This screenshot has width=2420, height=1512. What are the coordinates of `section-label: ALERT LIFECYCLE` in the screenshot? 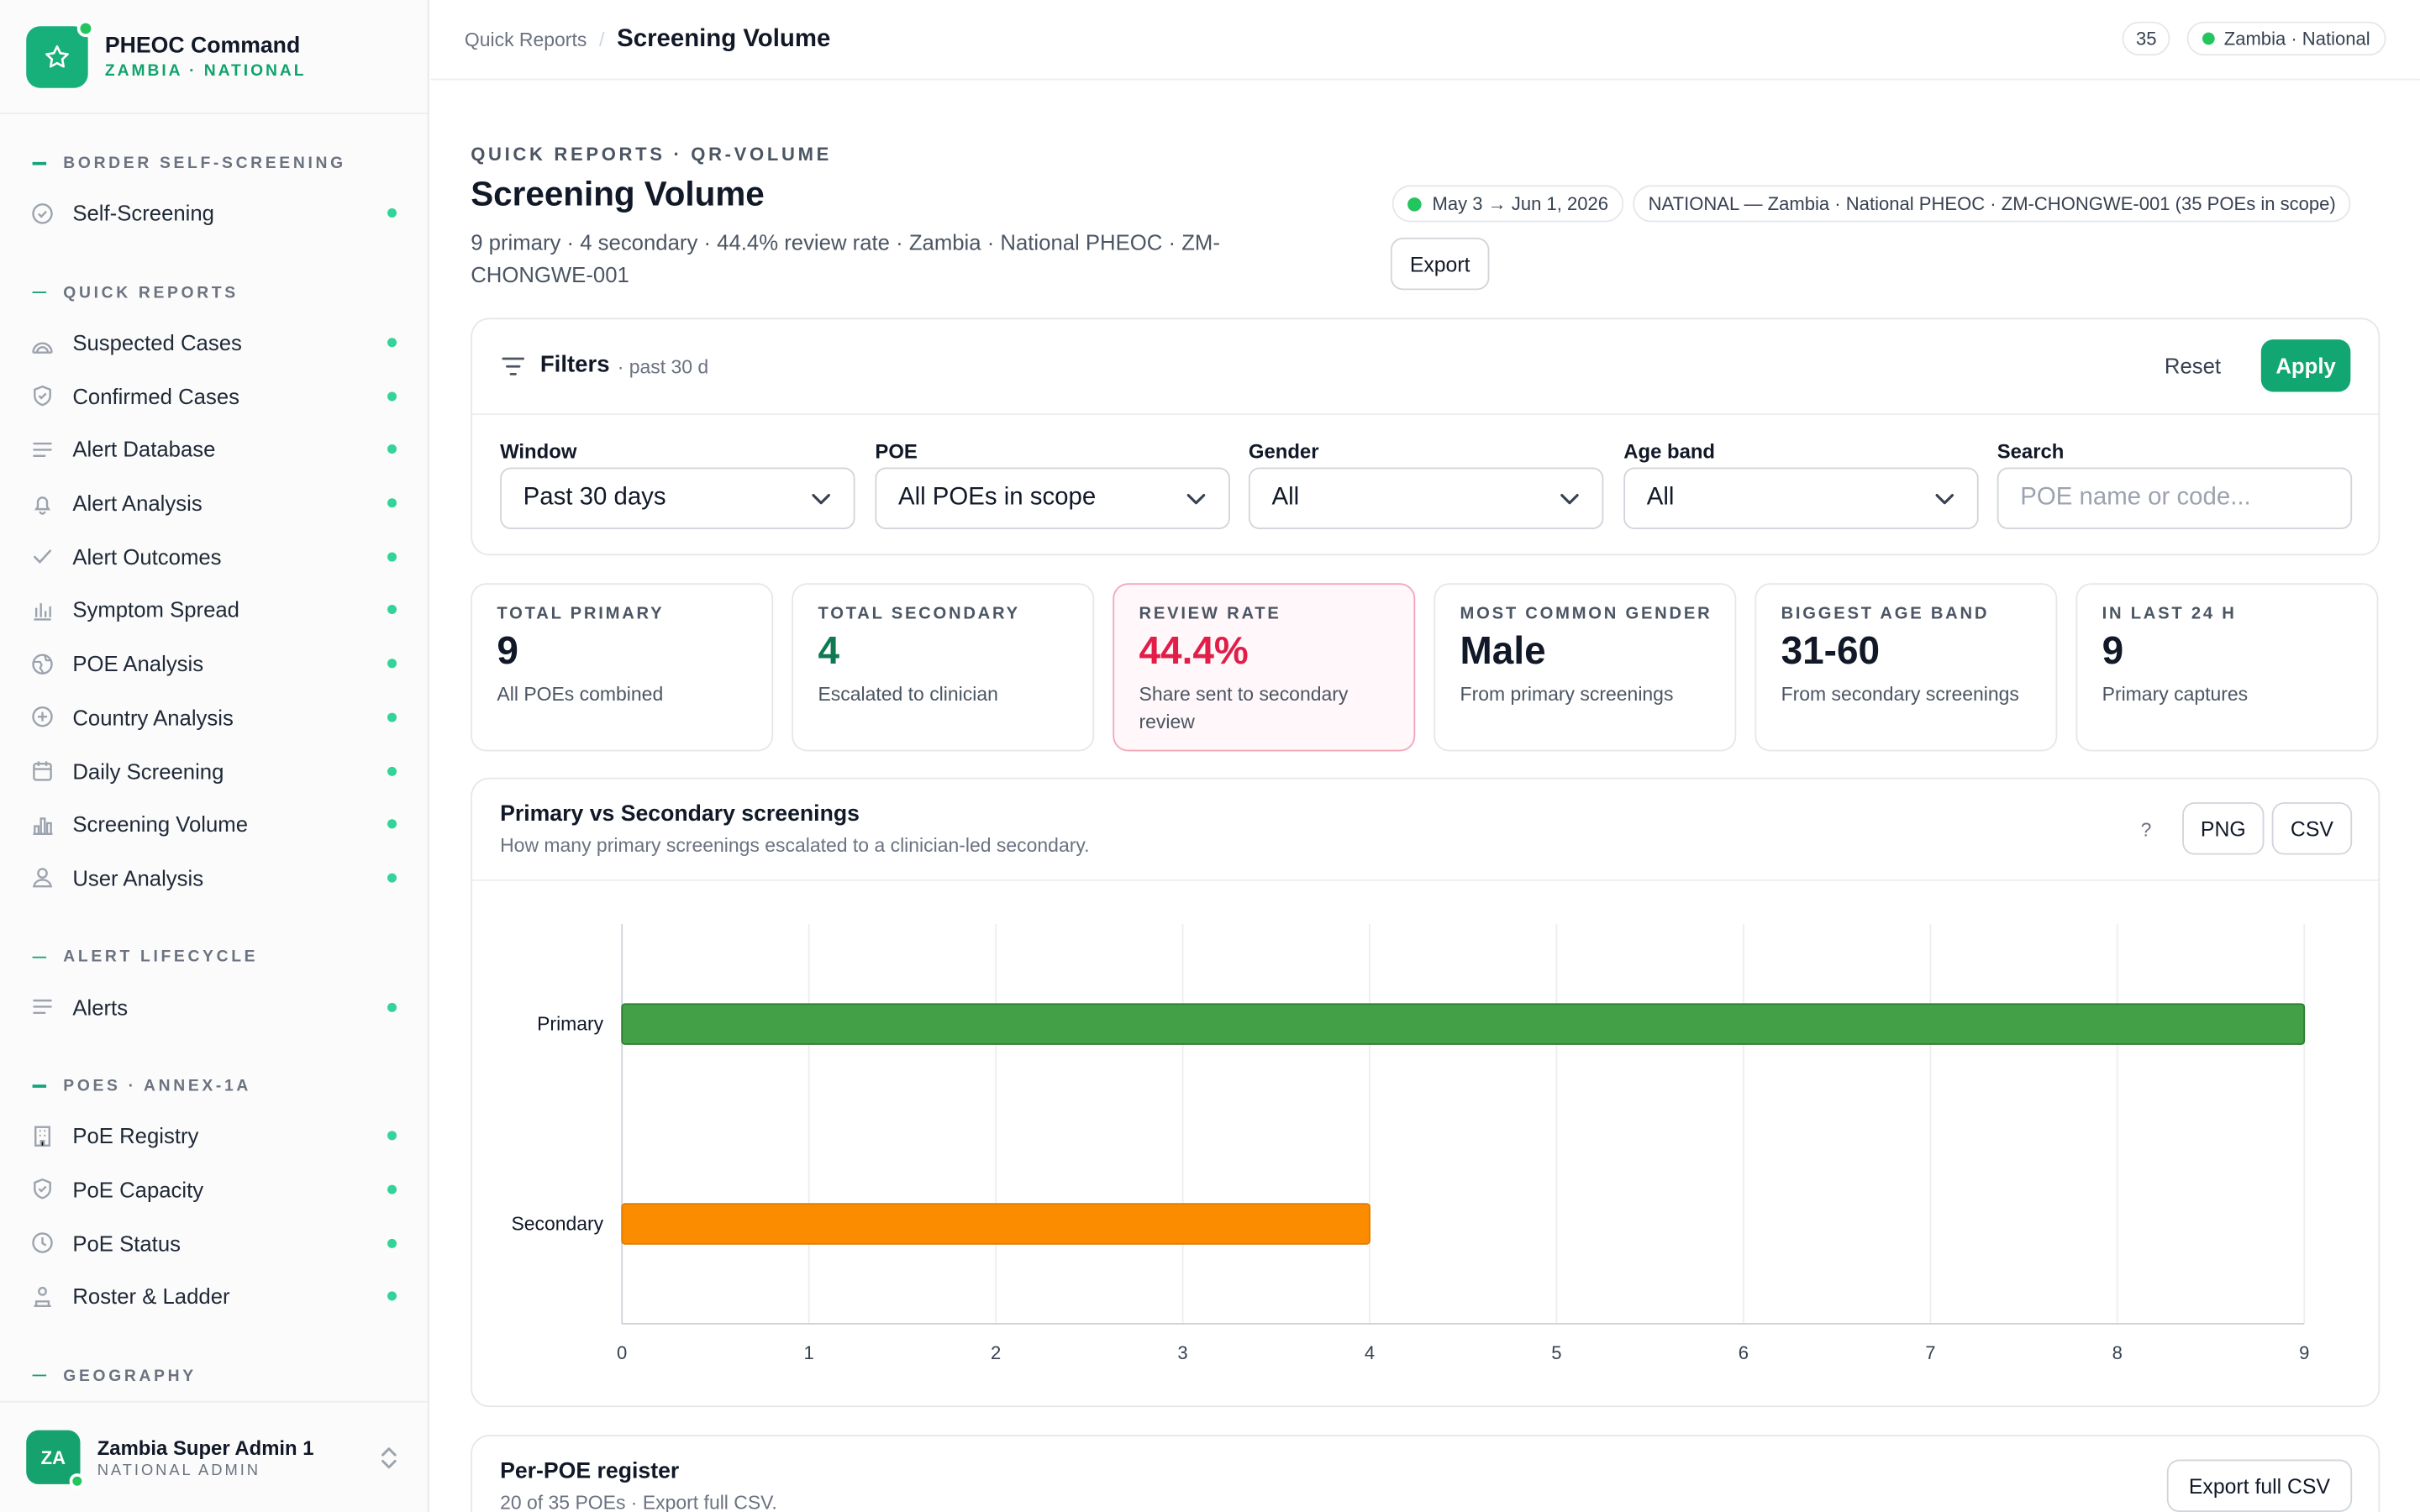 It's located at (161, 957).